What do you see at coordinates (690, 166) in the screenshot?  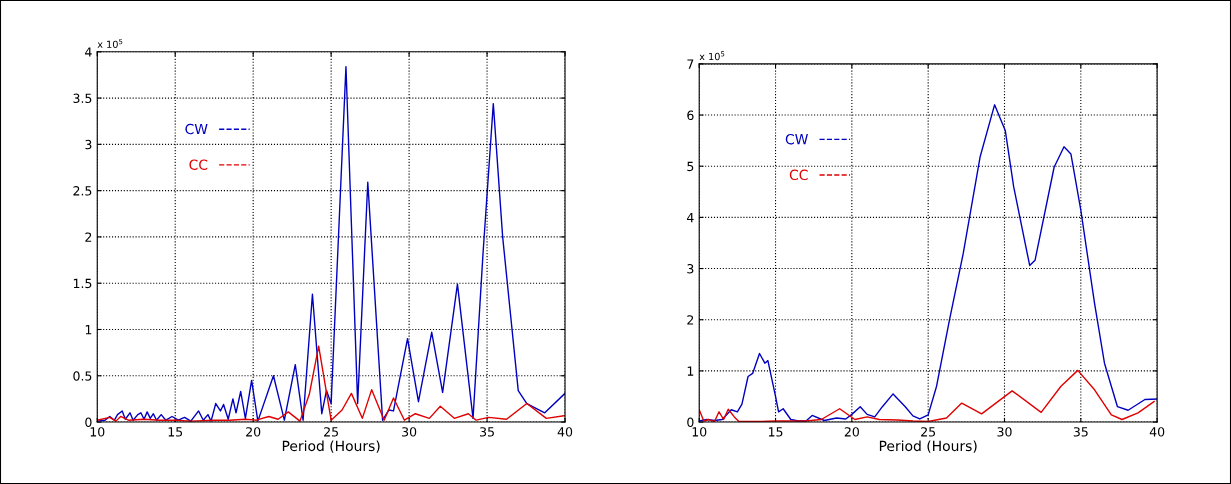 I see `y-tick-label: 5` at bounding box center [690, 166].